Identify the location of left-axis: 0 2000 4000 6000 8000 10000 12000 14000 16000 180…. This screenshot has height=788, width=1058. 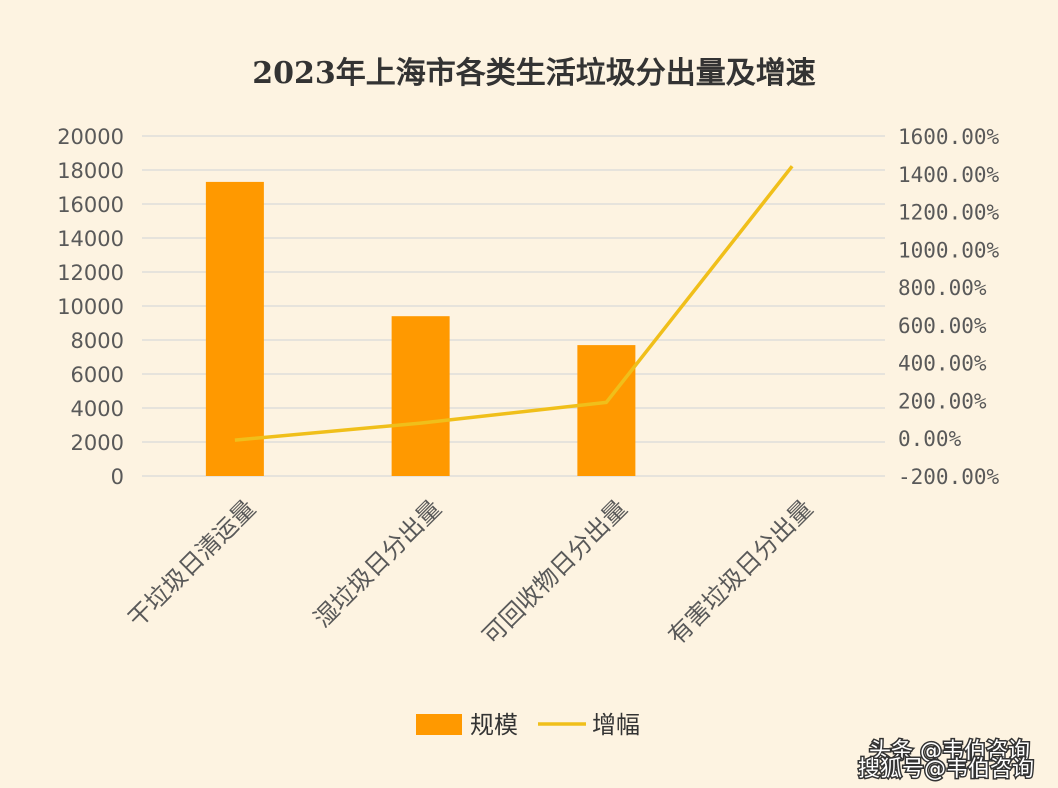
(90, 307).